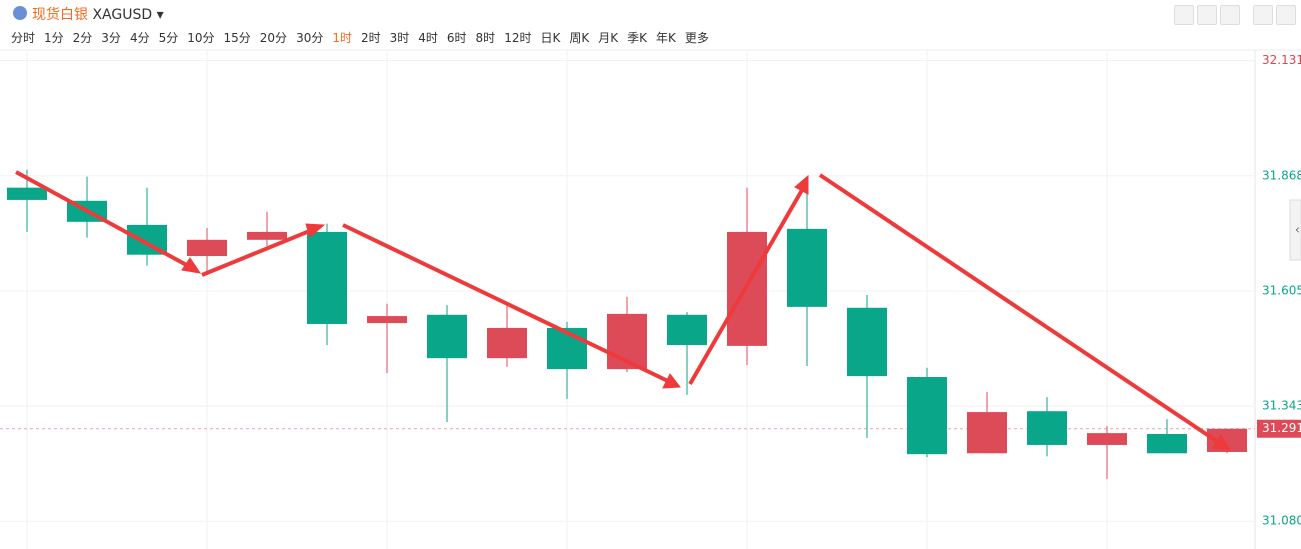  What do you see at coordinates (23, 38) in the screenshot?
I see `interval-tab: 分时` at bounding box center [23, 38].